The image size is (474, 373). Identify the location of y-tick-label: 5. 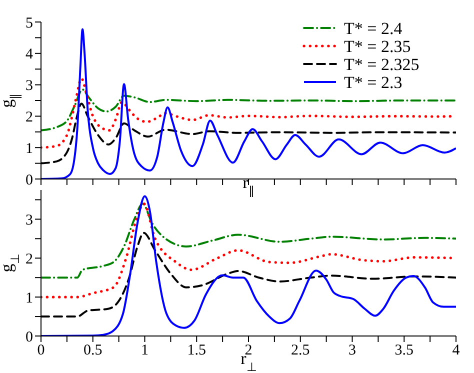
(29, 23).